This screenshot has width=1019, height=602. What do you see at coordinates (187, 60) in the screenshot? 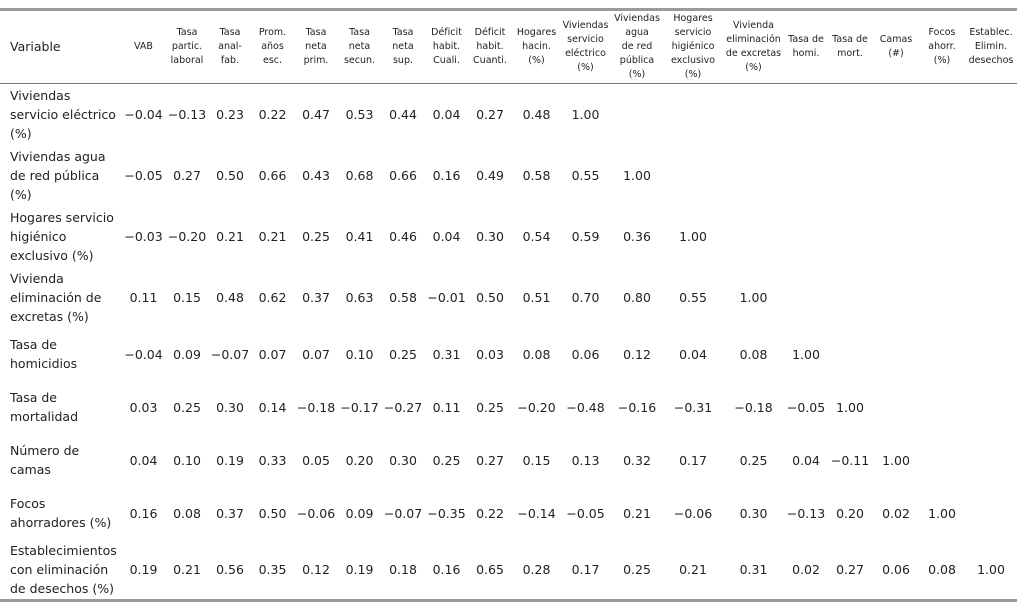
I see `header-line: laboral` at bounding box center [187, 60].